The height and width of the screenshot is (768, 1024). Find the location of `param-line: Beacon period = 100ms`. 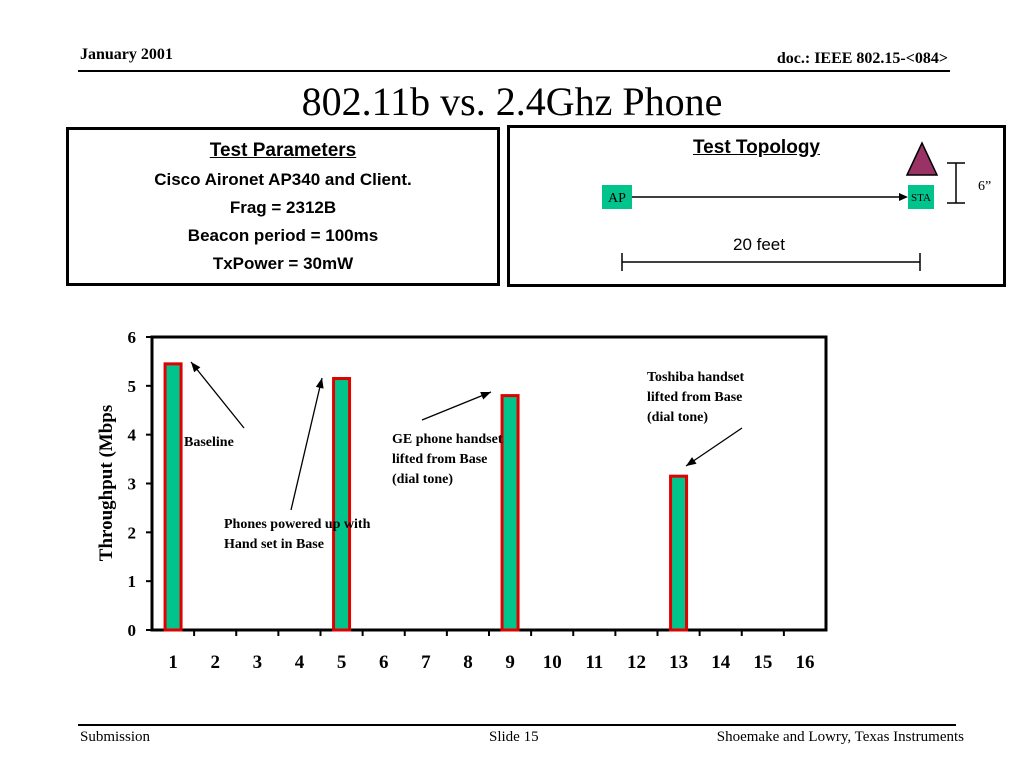

param-line: Beacon period = 100ms is located at coordinates (283, 235).